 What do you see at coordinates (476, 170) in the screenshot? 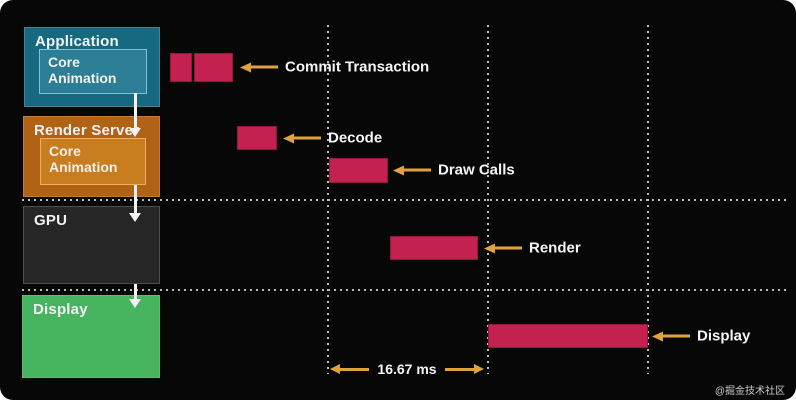
I see `phase-label-draw-calls: Draw Calls` at bounding box center [476, 170].